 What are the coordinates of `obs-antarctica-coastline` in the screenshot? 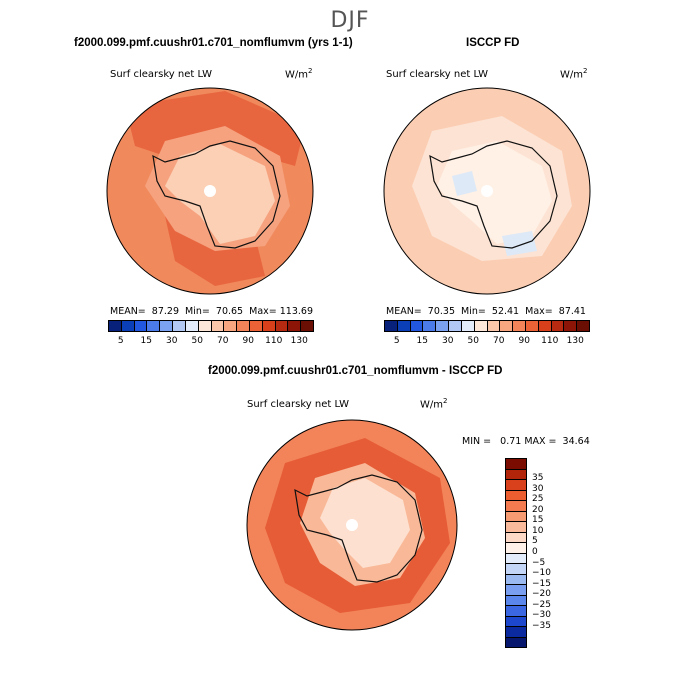 It's located at (493, 194).